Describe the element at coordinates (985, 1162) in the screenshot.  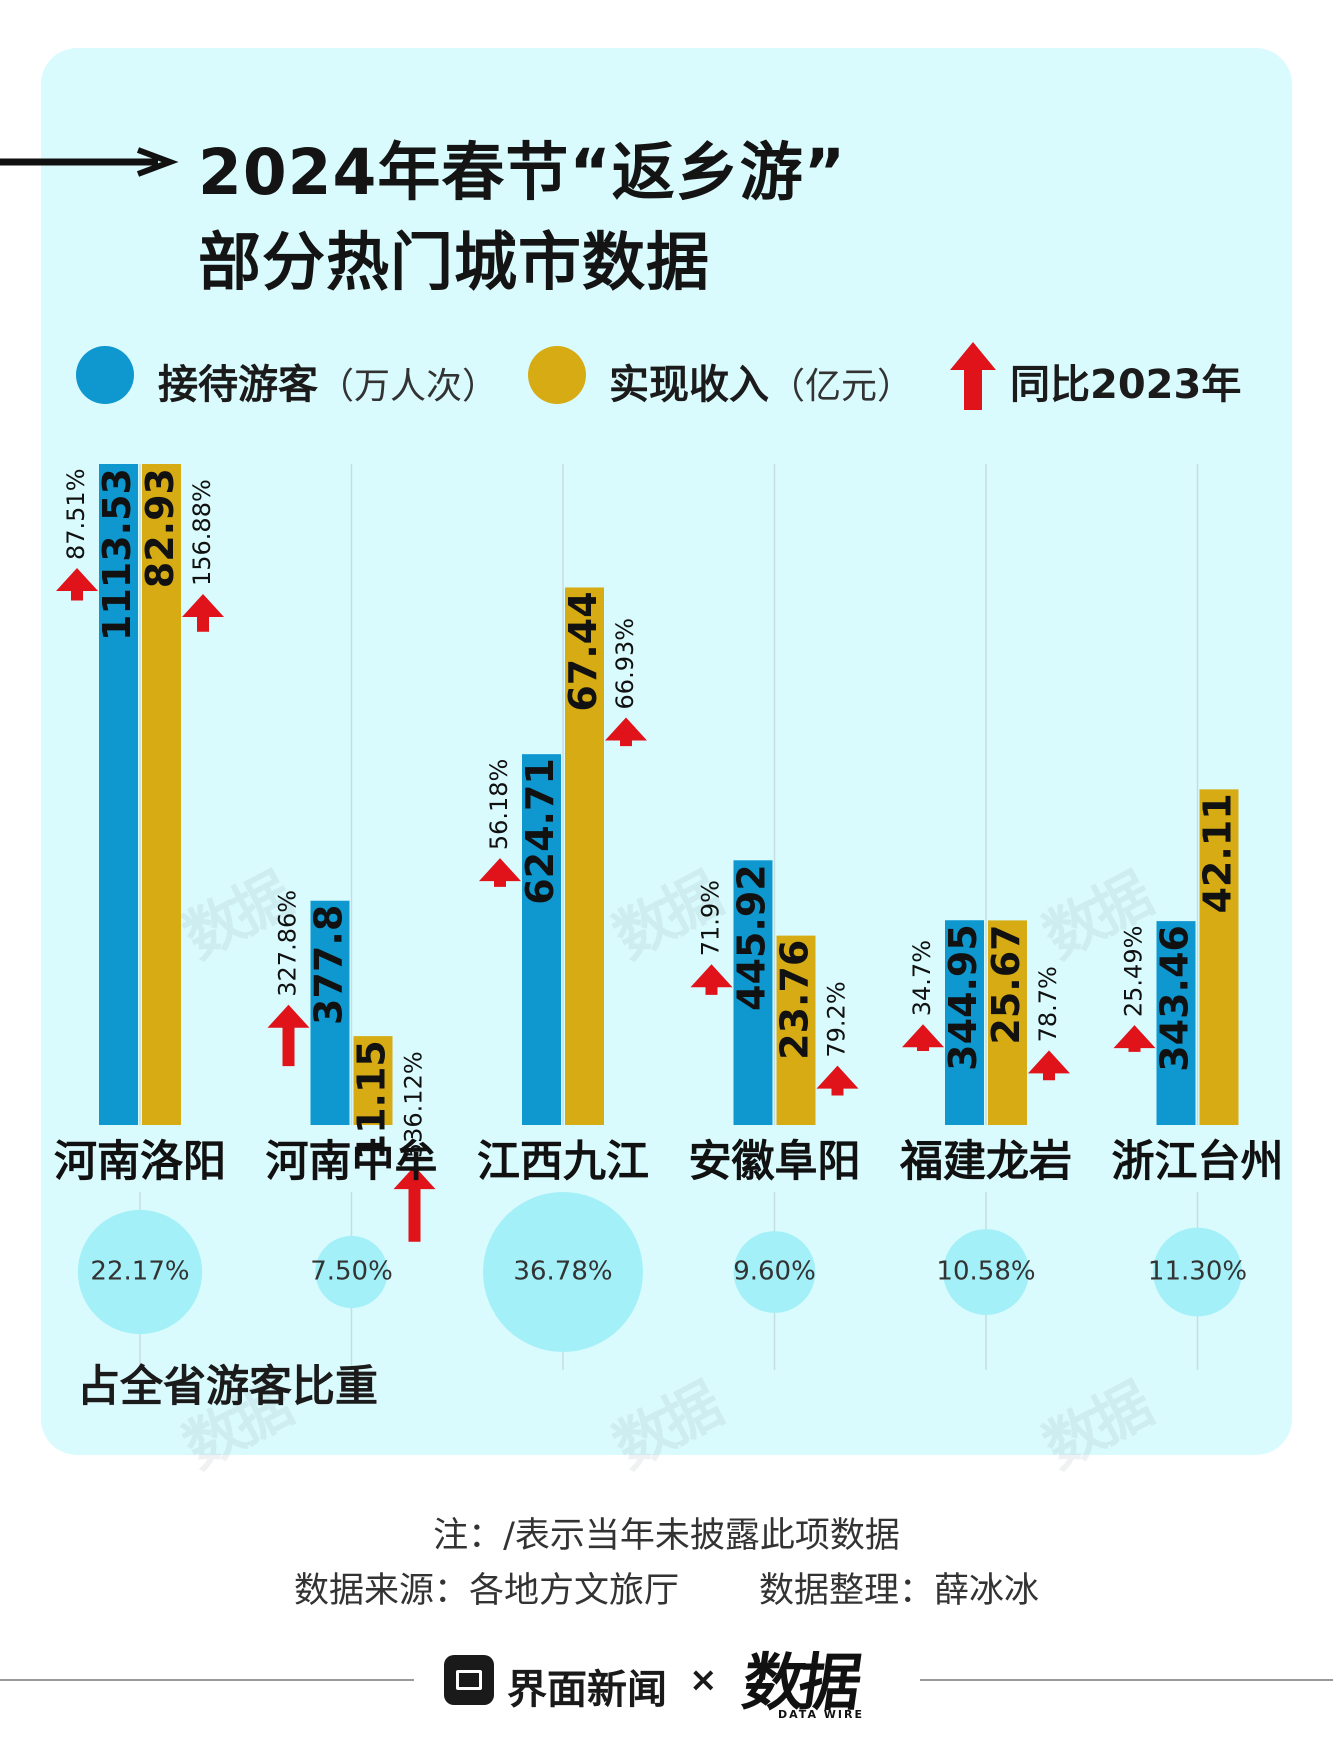
I see `city-label: 福建龙岩` at that location.